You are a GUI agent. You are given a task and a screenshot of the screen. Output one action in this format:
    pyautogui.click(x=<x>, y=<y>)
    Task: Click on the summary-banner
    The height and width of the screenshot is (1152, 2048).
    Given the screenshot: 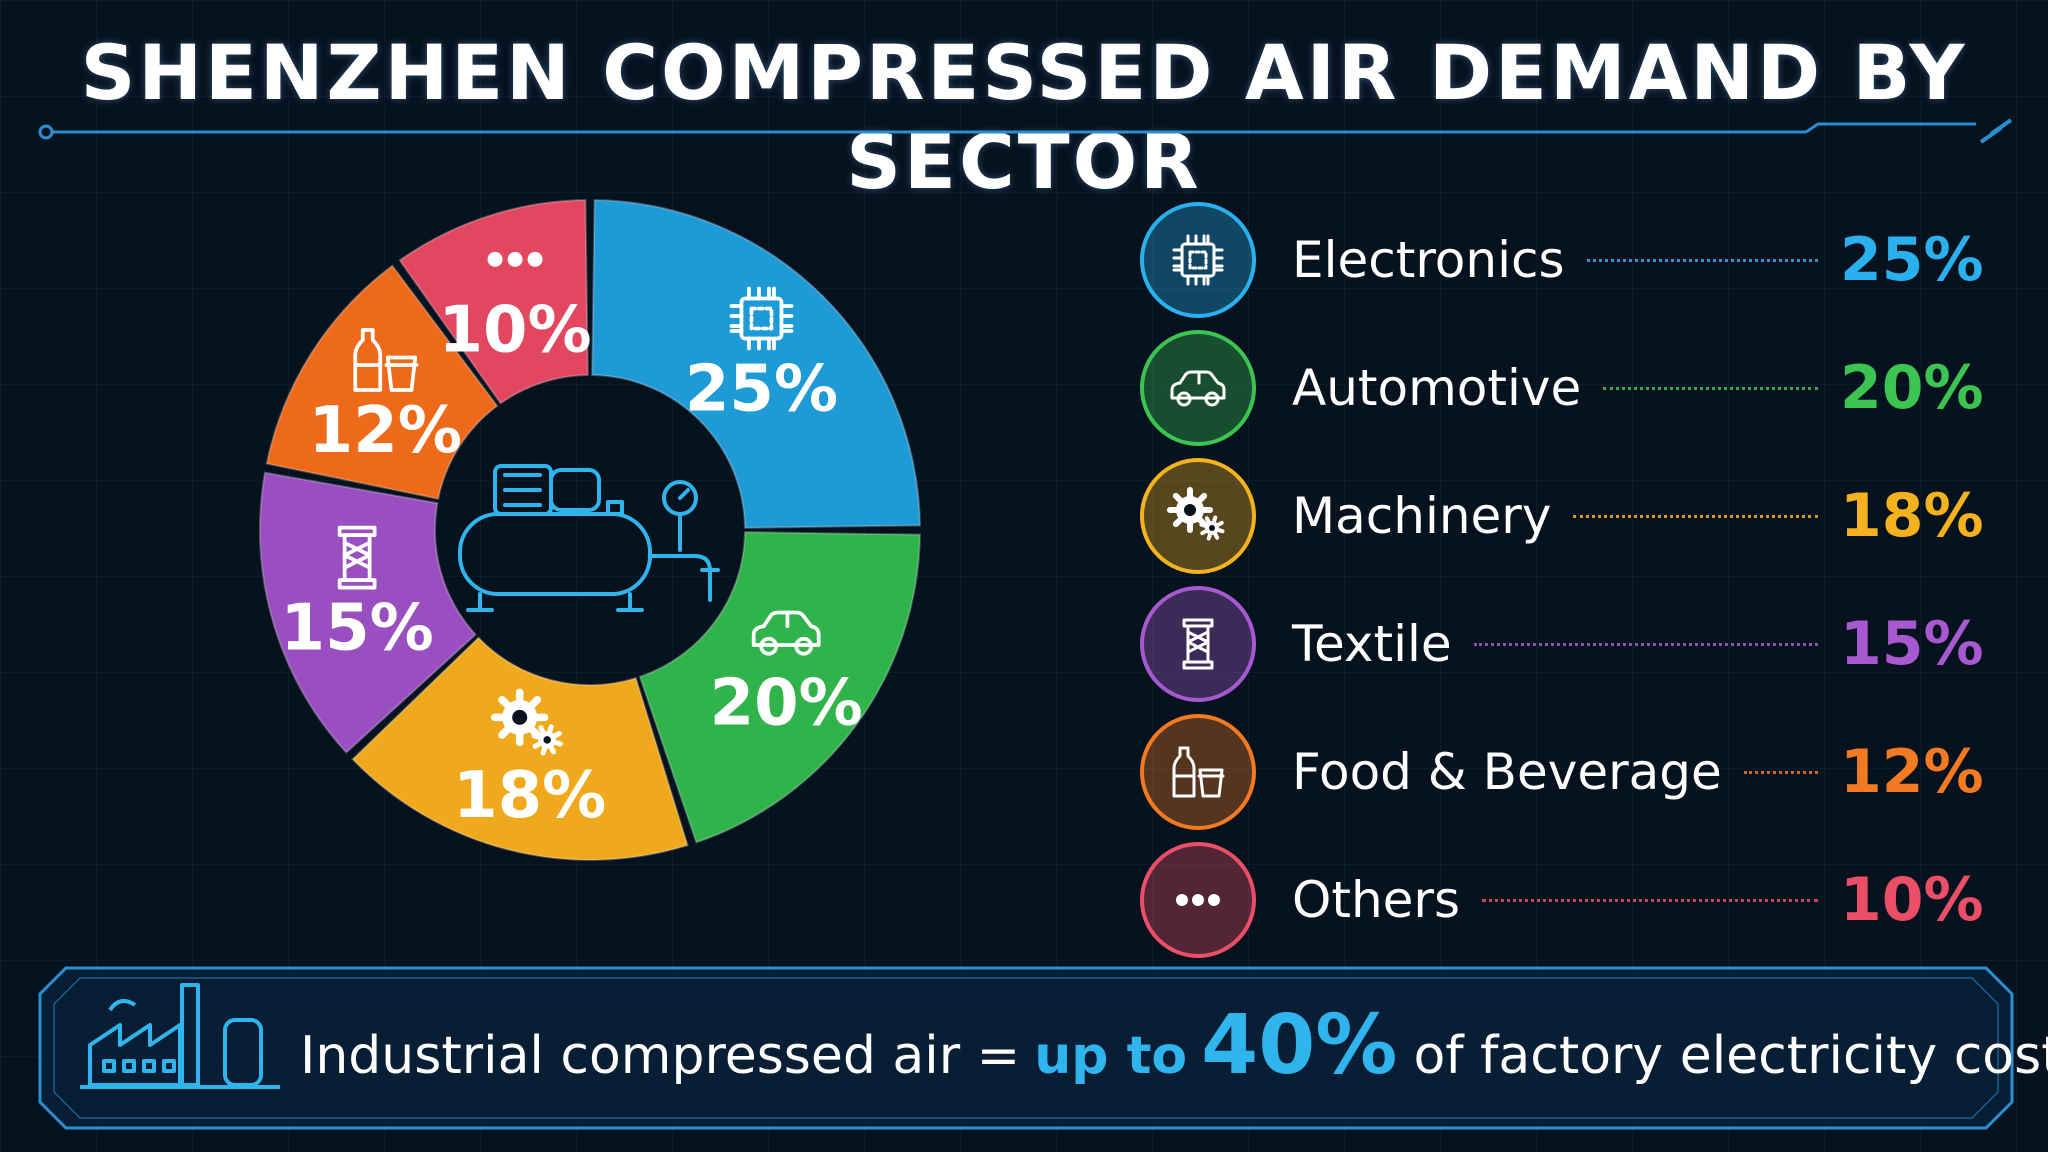 What is the action you would take?
    pyautogui.click(x=1026, y=1048)
    